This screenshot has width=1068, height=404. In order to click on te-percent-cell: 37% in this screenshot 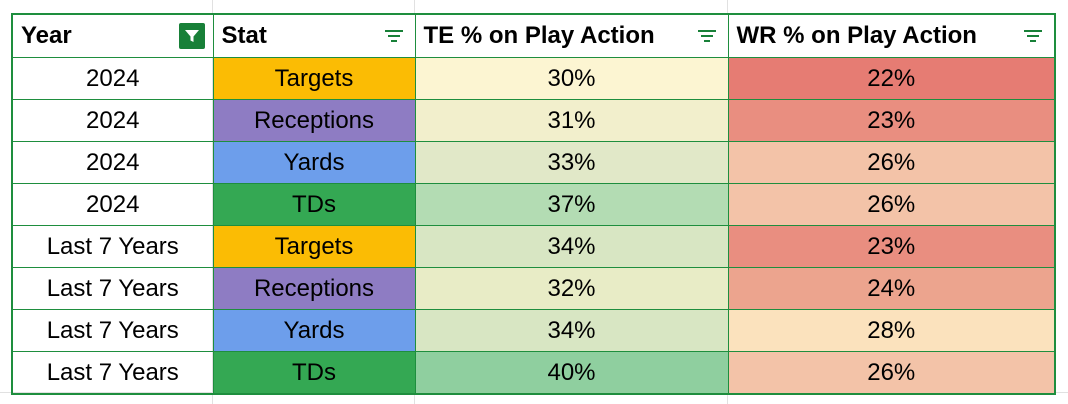, I will do `click(571, 204)`.